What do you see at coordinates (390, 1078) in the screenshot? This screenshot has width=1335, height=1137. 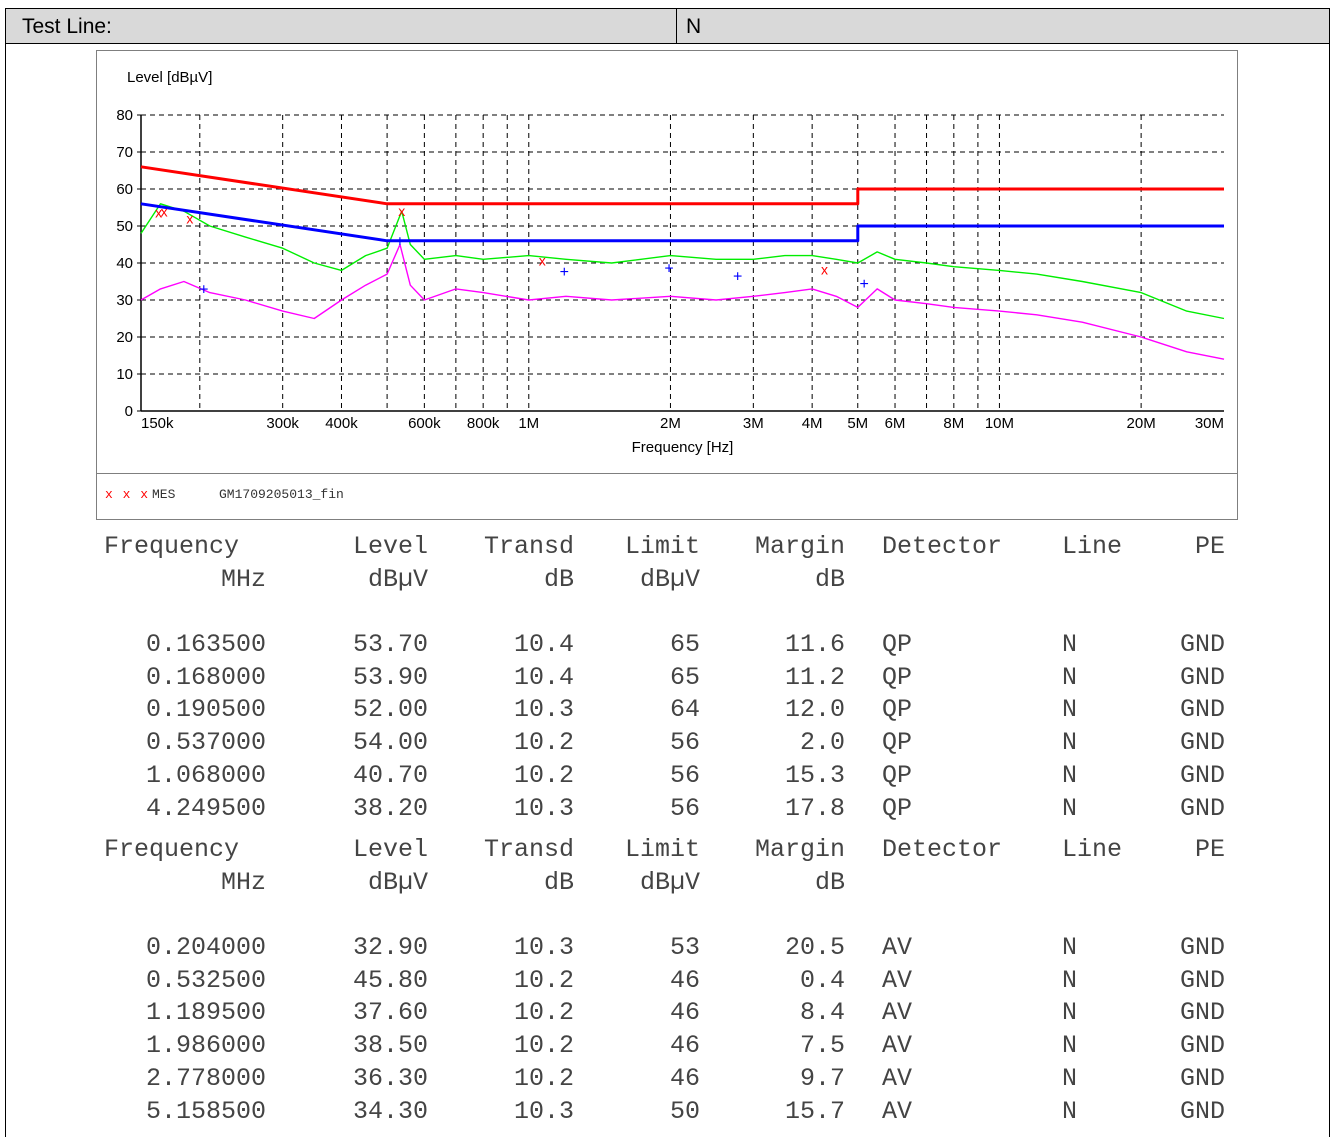 I see `table-cell: 36.30` at bounding box center [390, 1078].